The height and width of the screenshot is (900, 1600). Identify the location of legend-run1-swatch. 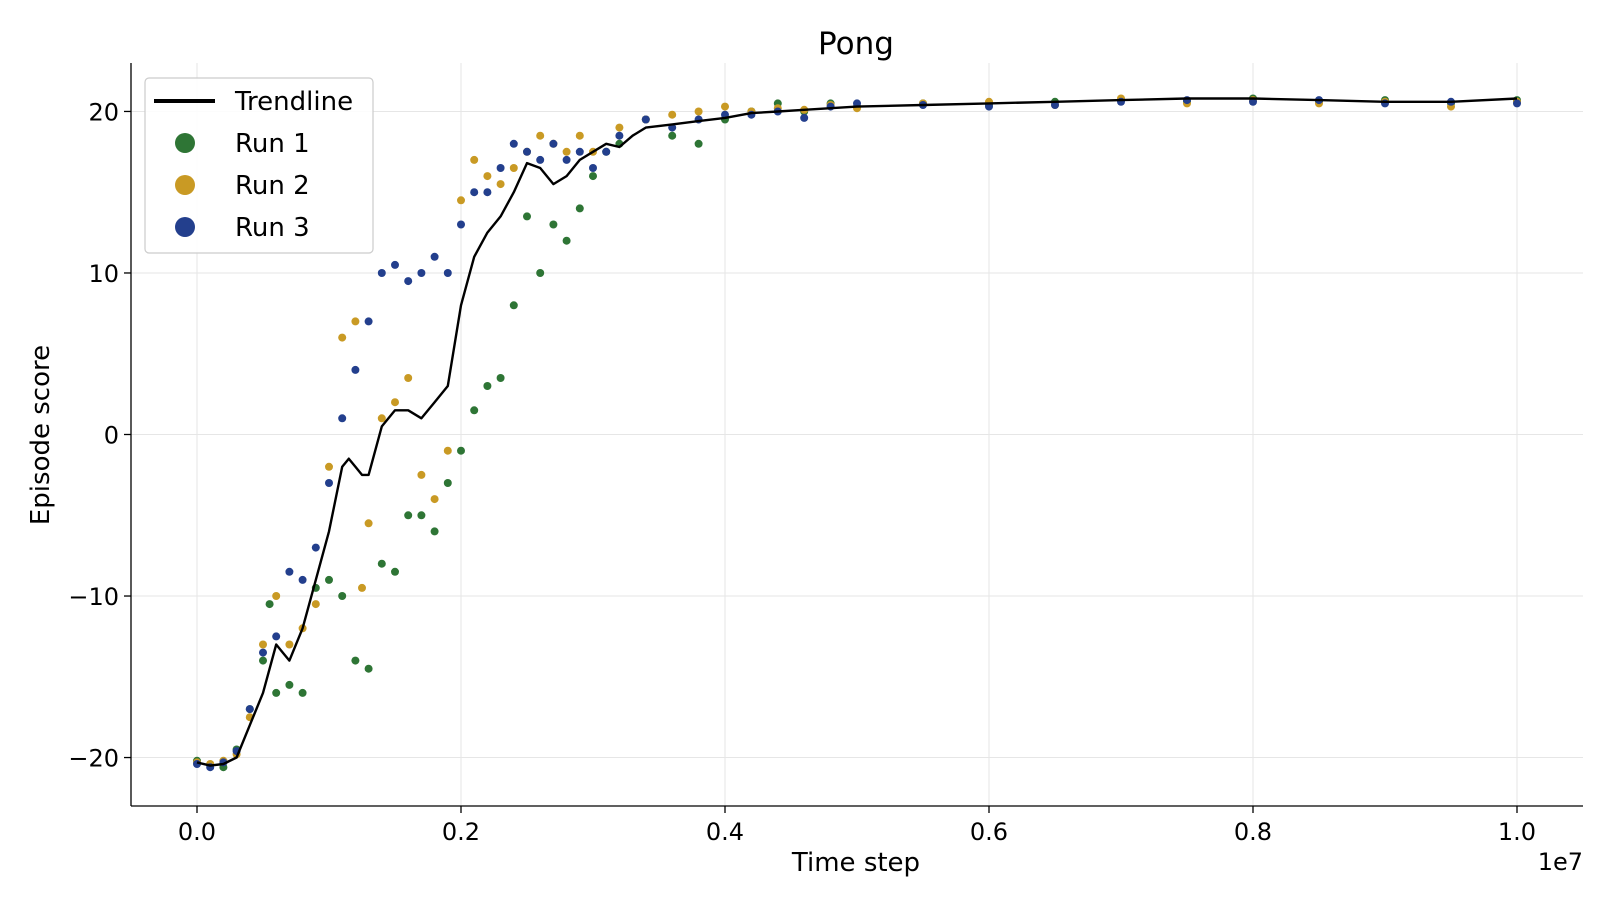
(185, 143).